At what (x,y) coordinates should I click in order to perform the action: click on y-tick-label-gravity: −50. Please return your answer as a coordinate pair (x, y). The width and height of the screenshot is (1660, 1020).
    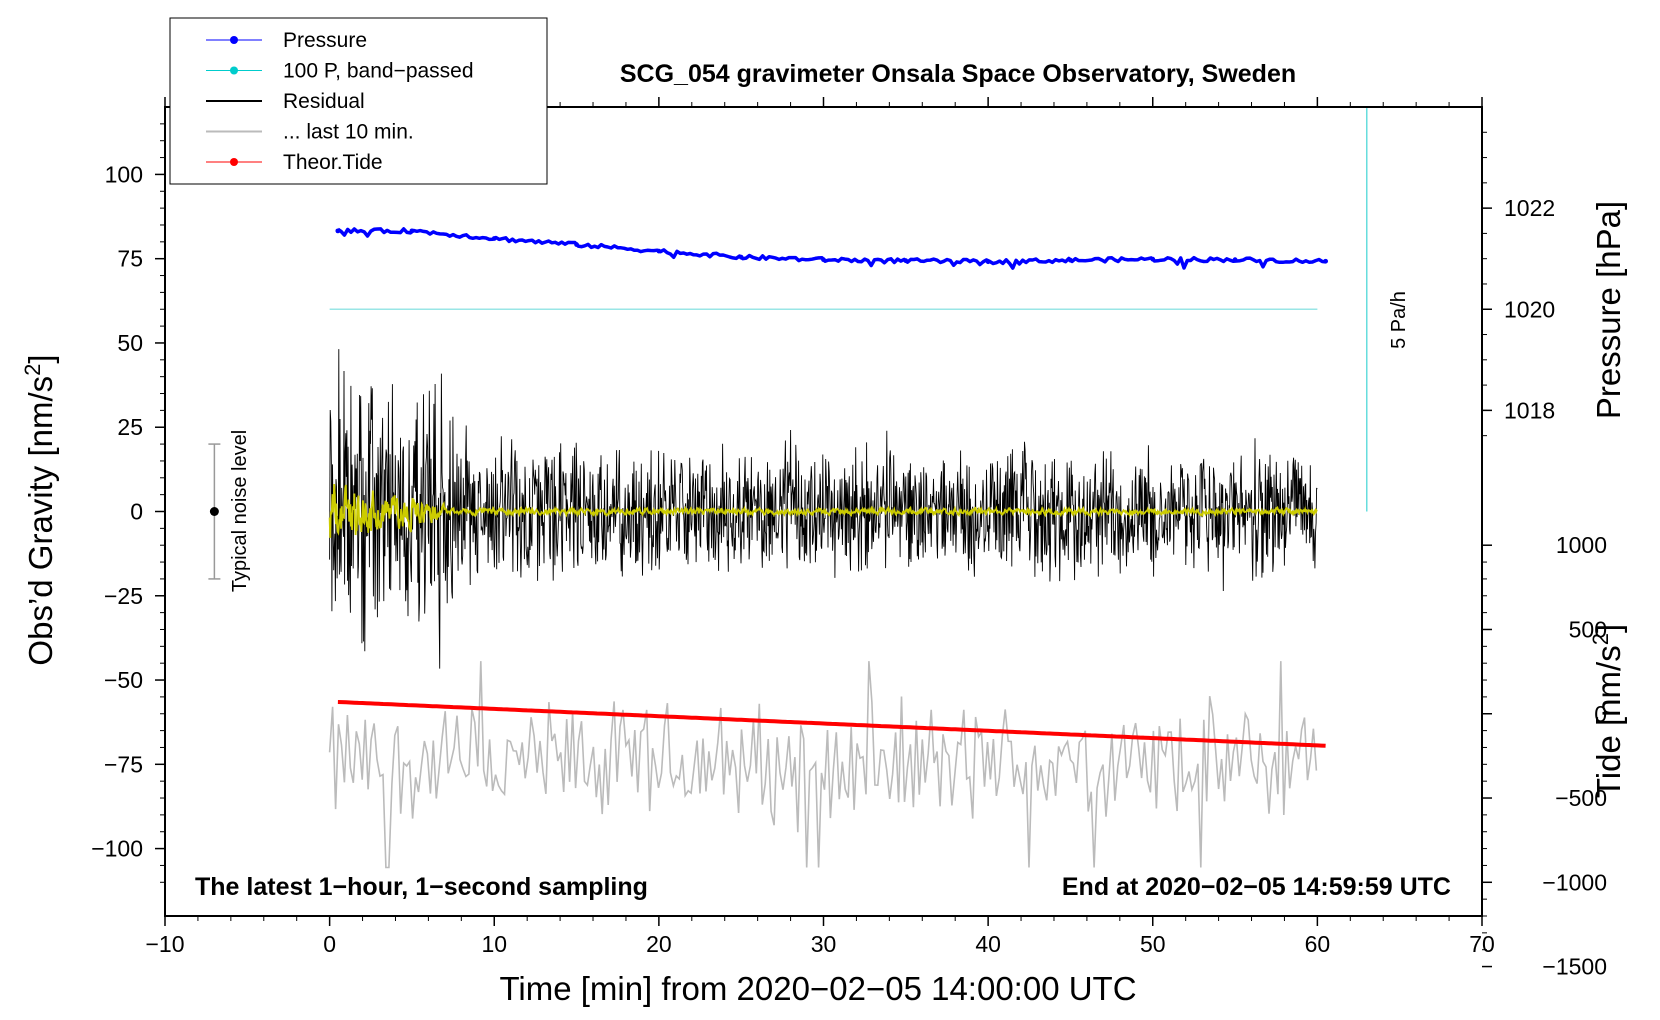
    Looking at the image, I should click on (123, 680).